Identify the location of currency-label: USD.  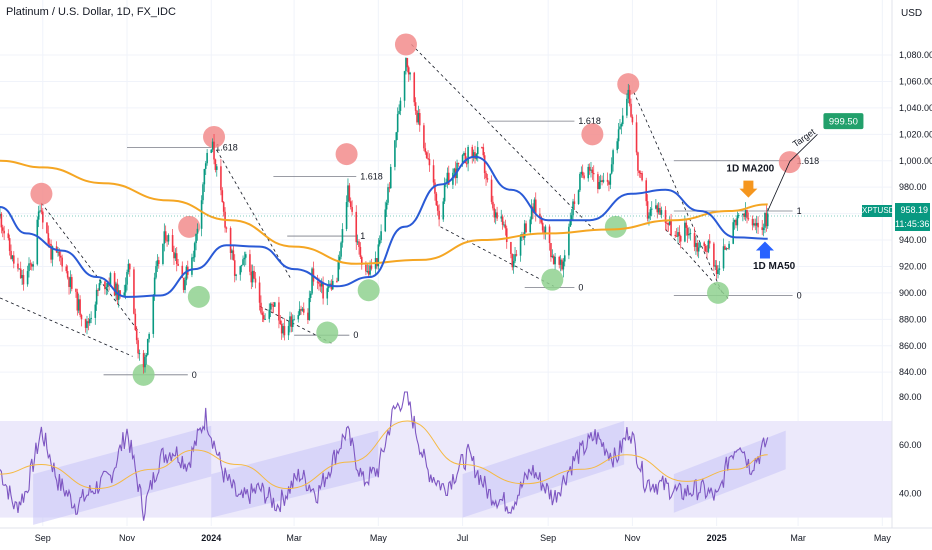
(912, 13).